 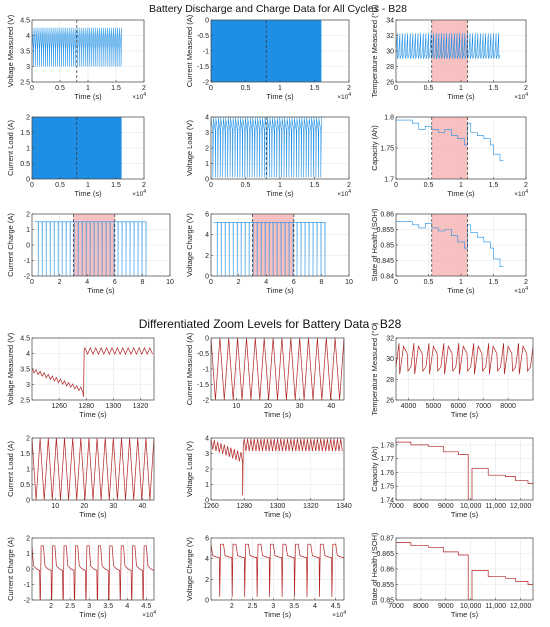 I want to click on y-tick-label: 1.7, so click(x=389, y=180).